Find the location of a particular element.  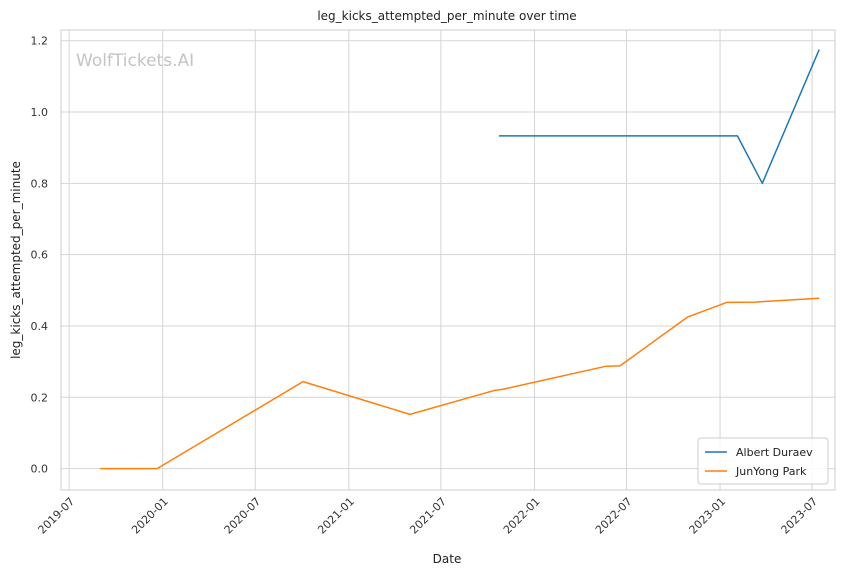

y-tick-label: 0.8 is located at coordinates (40, 183).